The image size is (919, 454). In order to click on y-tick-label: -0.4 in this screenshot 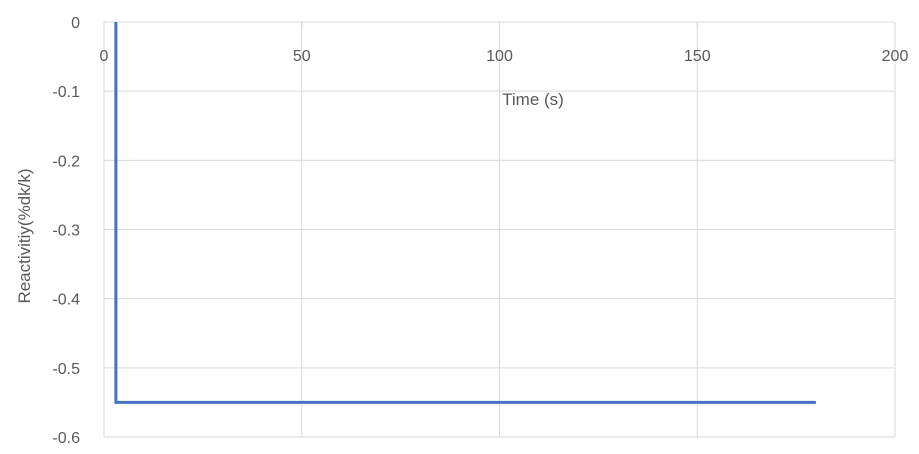, I will do `click(66, 300)`.